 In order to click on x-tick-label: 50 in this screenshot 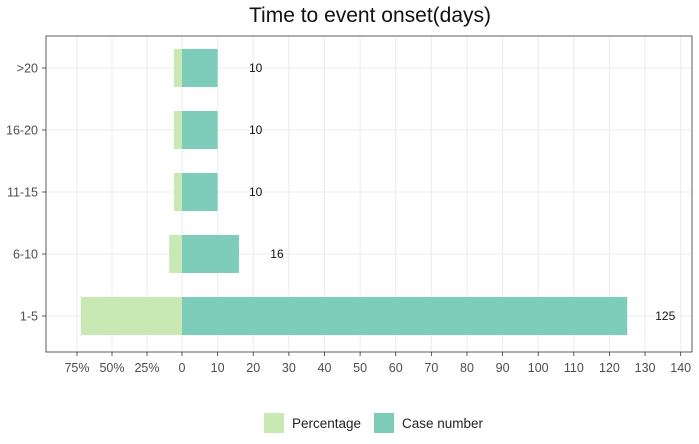, I will do `click(360, 368)`.